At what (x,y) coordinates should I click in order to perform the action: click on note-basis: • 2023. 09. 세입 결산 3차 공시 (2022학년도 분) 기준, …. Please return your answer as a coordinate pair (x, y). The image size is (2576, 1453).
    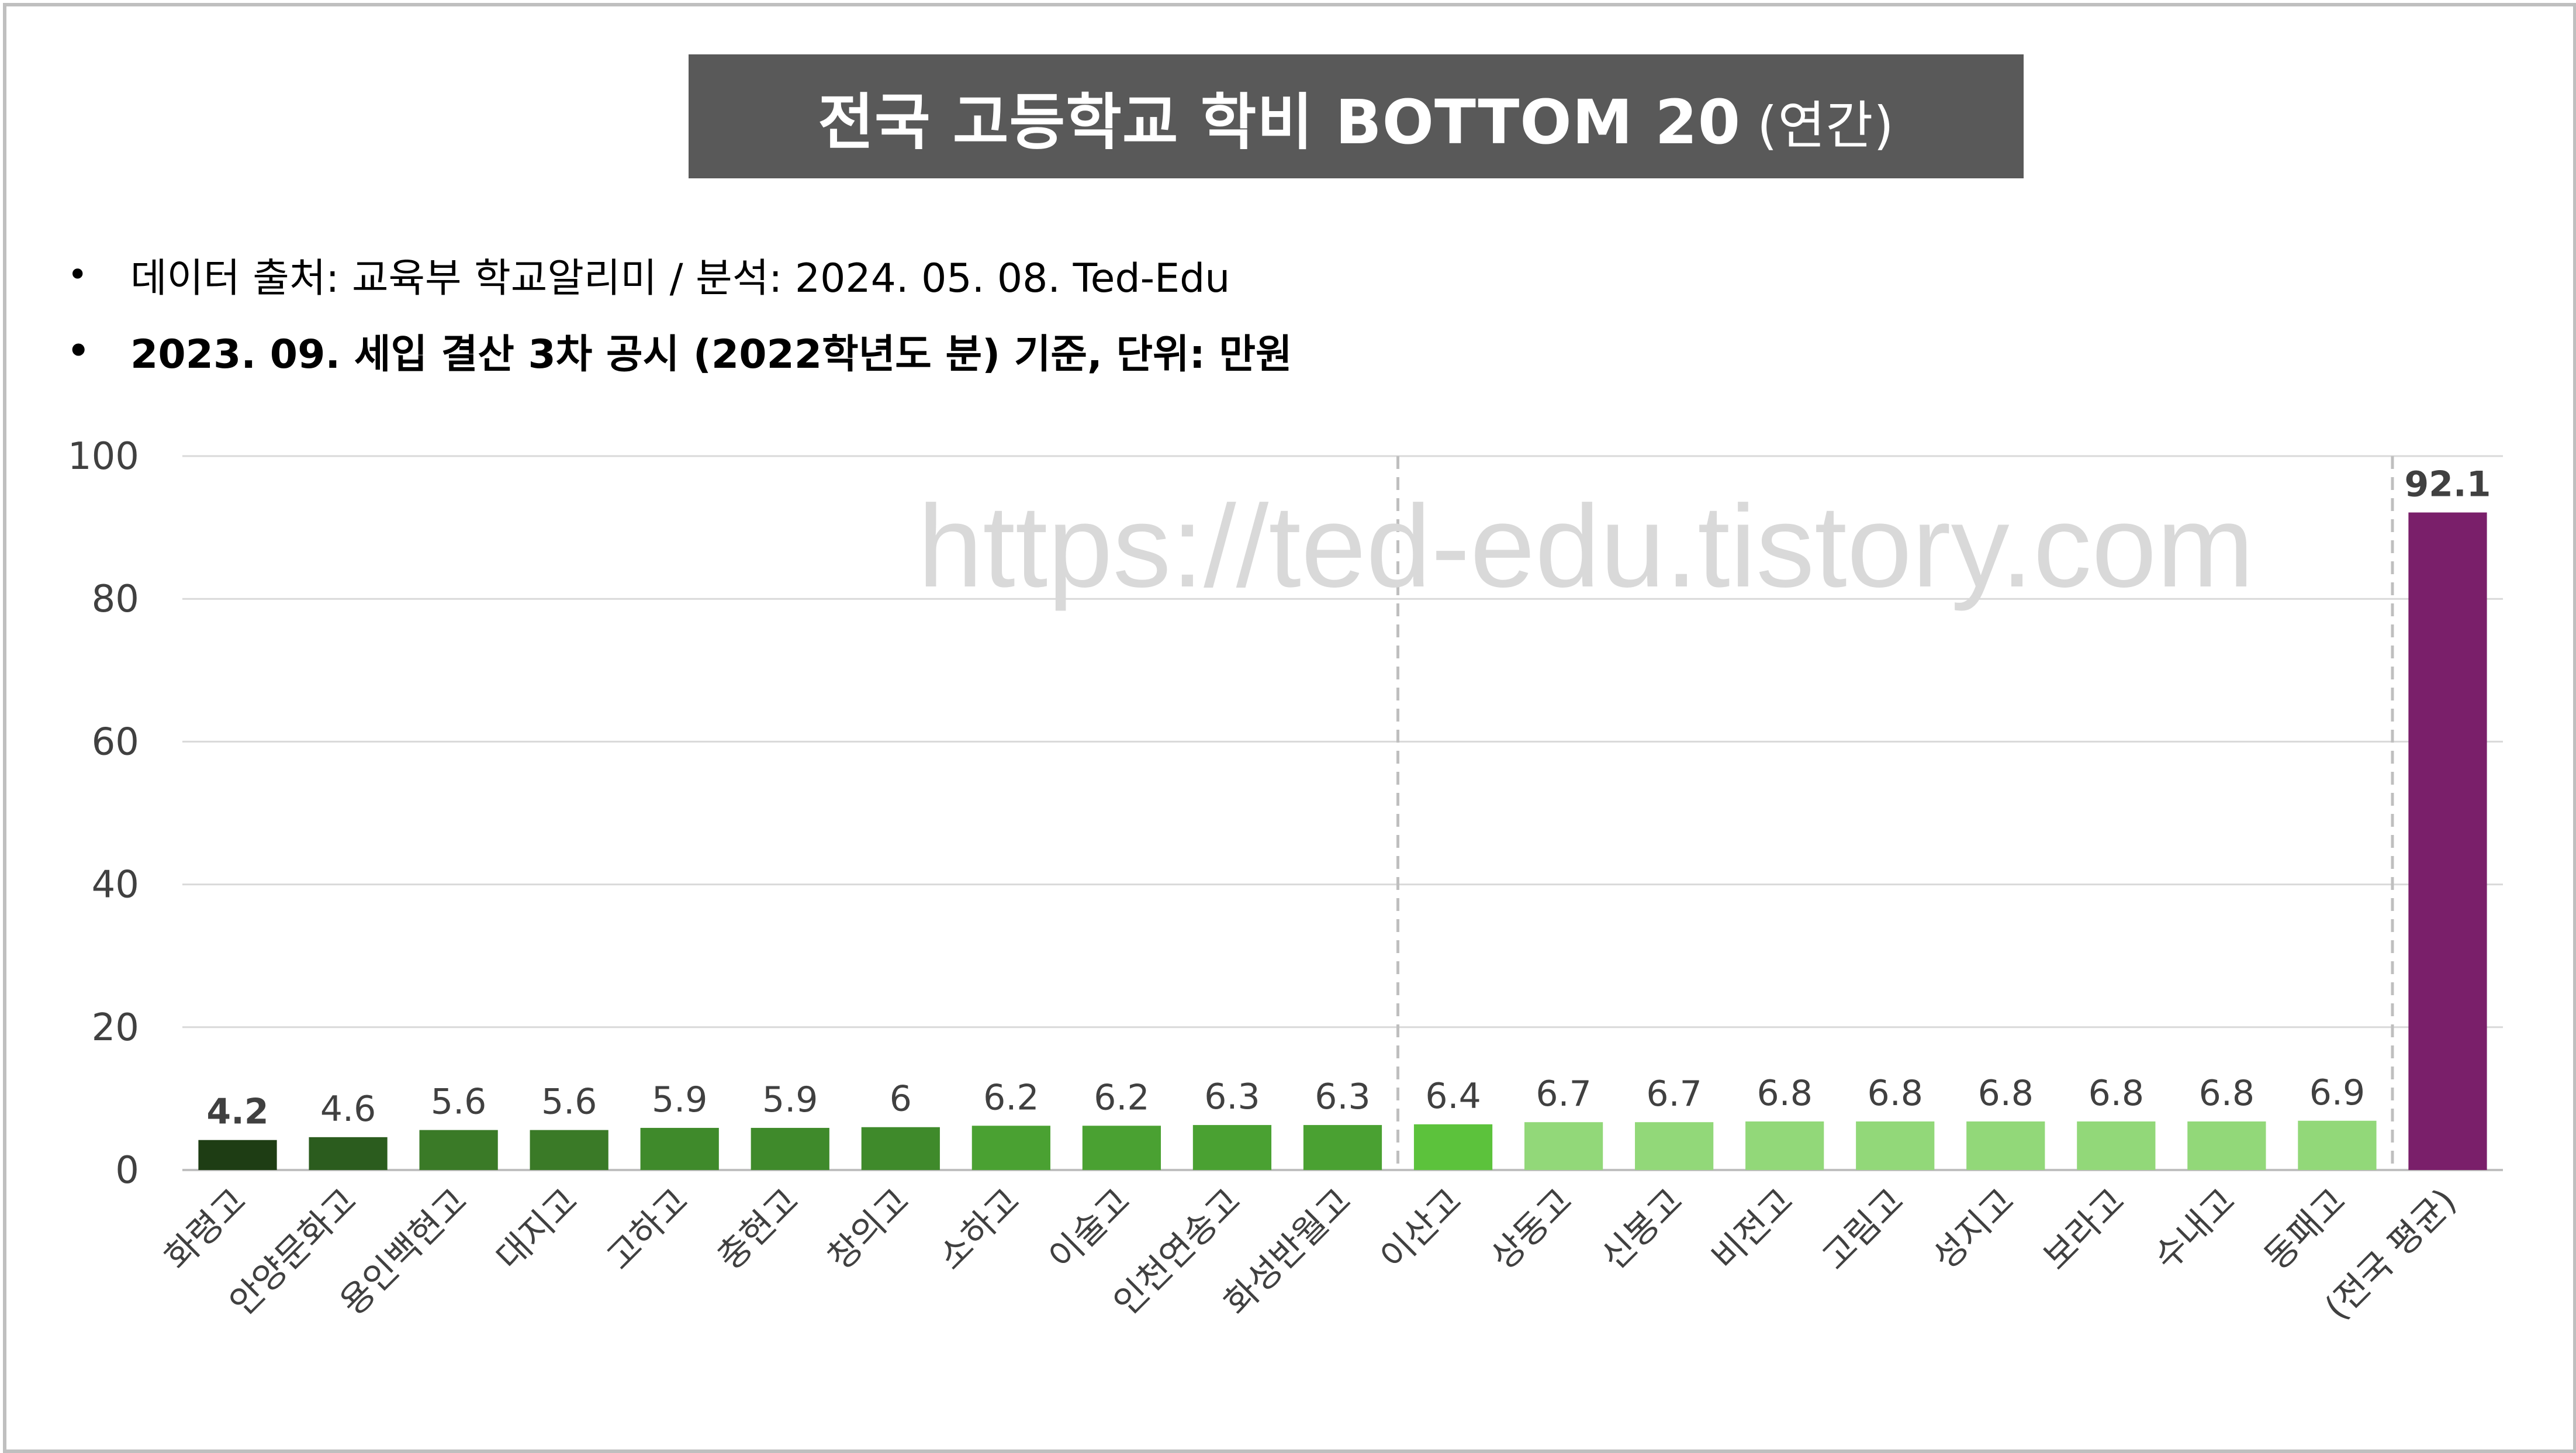
    Looking at the image, I should click on (679, 350).